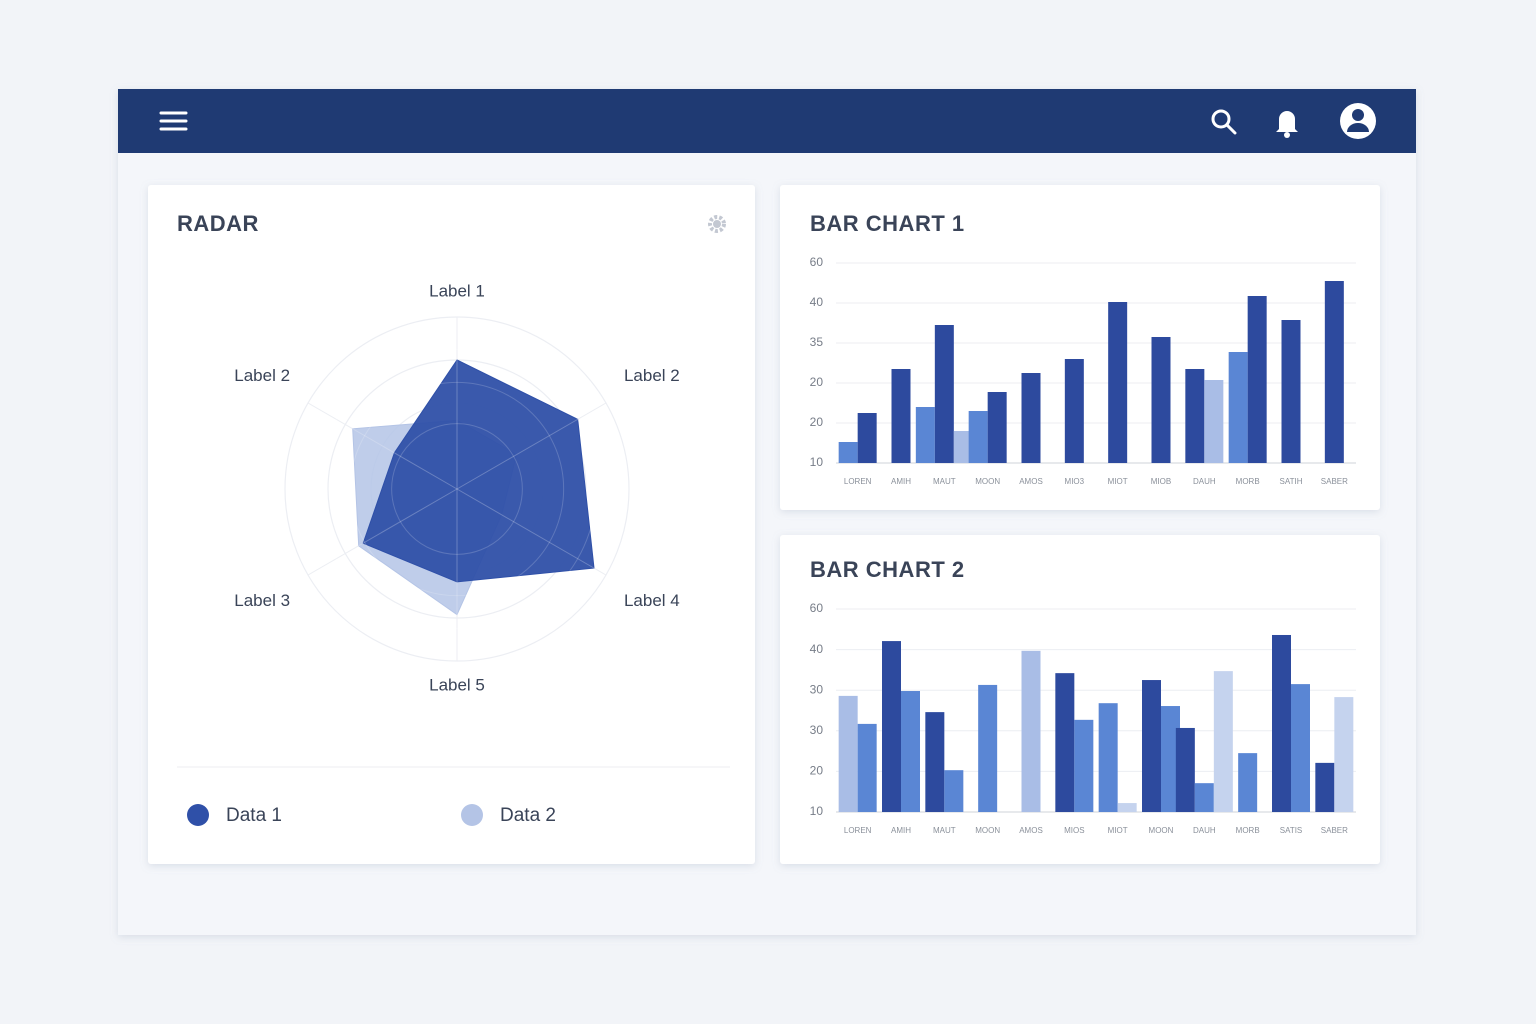  Describe the element at coordinates (457, 290) in the screenshot. I see `axis-label: Label 1` at that location.